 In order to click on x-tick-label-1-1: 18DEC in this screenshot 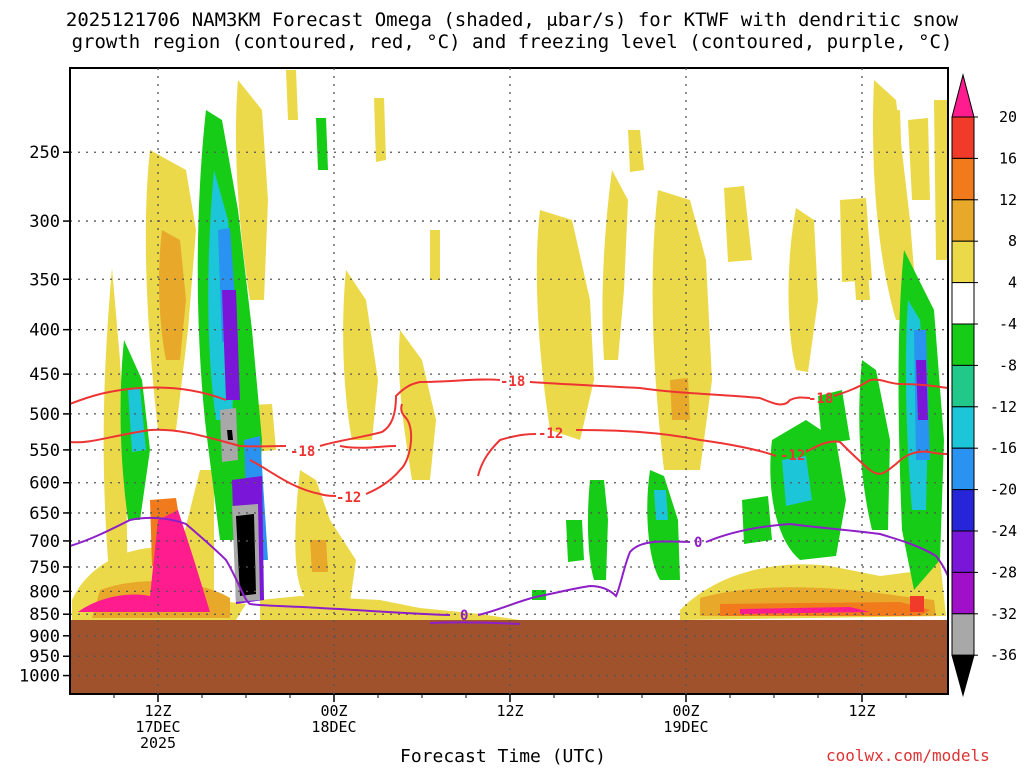, I will do `click(333, 727)`.